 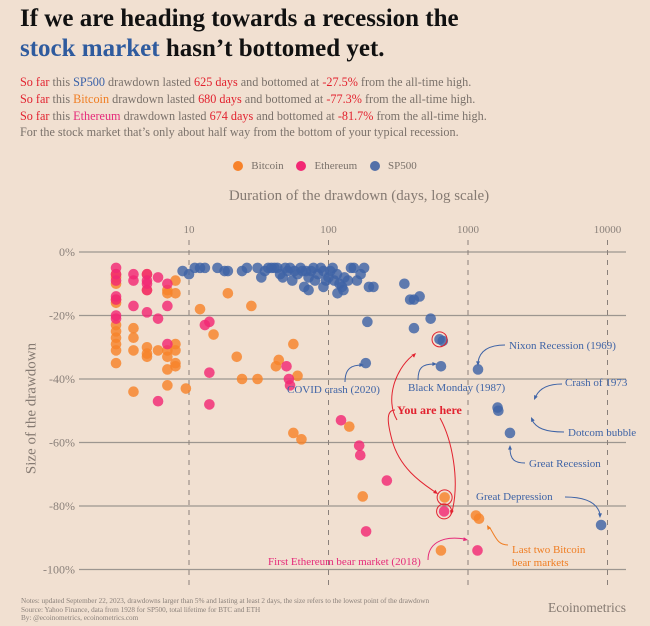 I want to click on legend-item-bitcoin: Bitcoin, so click(x=258, y=166).